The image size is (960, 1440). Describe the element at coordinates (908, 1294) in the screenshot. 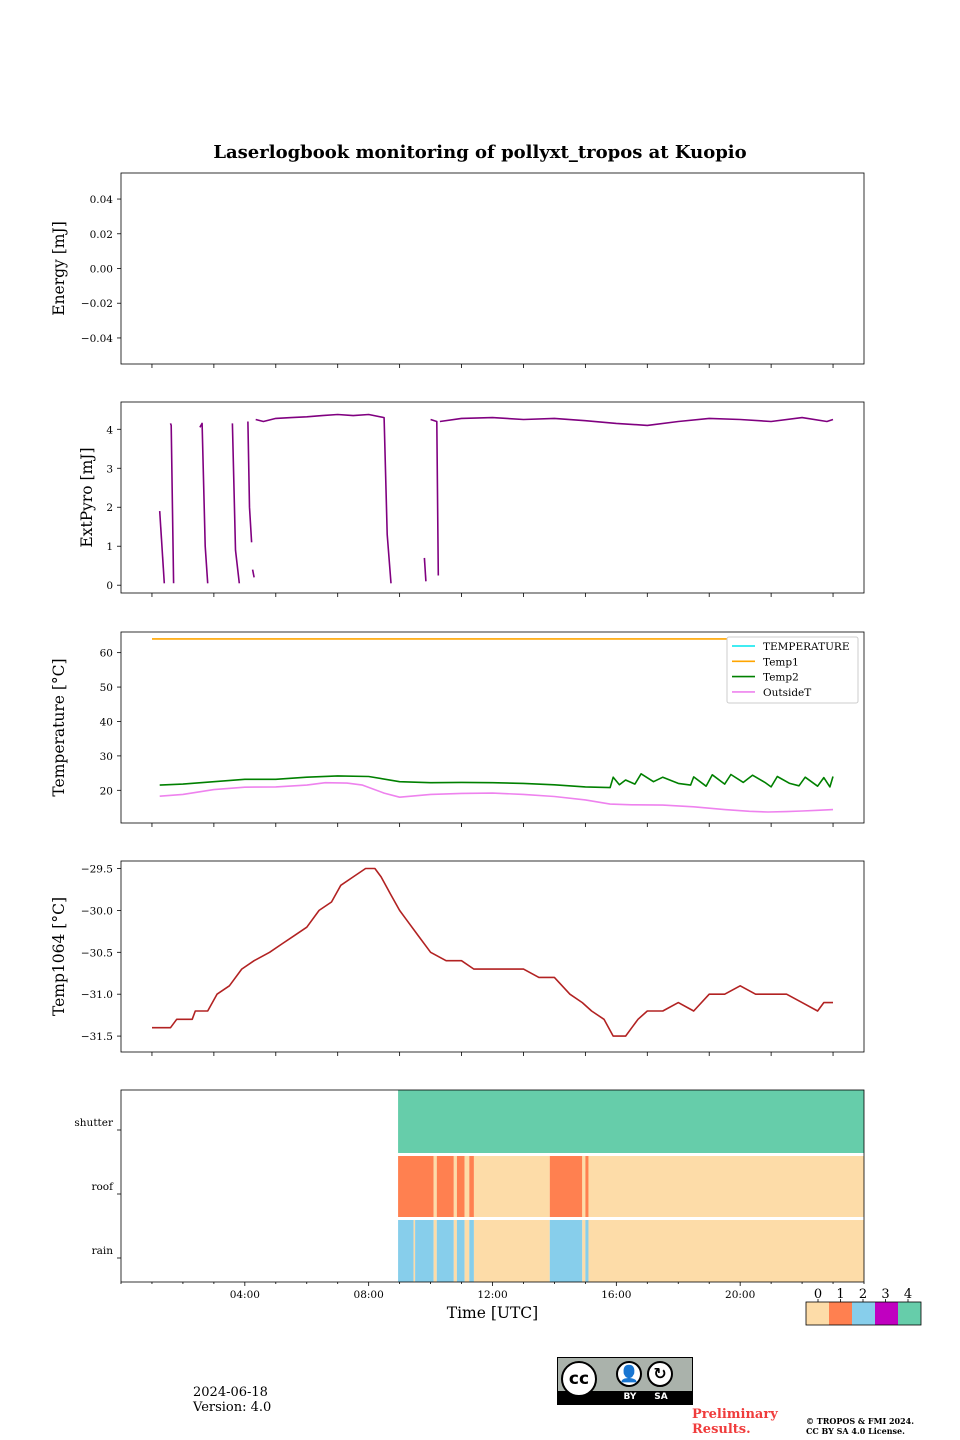

I see `colorbar-tick-label: 4` at that location.